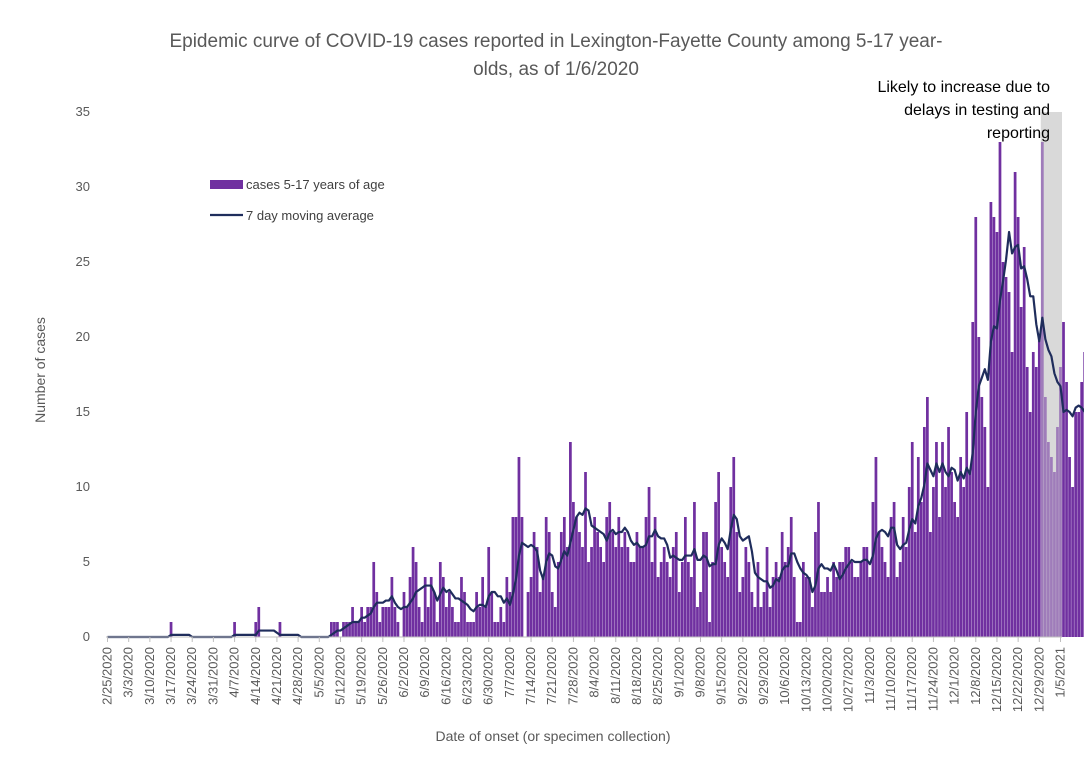 The height and width of the screenshot is (766, 1084). I want to click on legend-swatch-cases, so click(226, 184).